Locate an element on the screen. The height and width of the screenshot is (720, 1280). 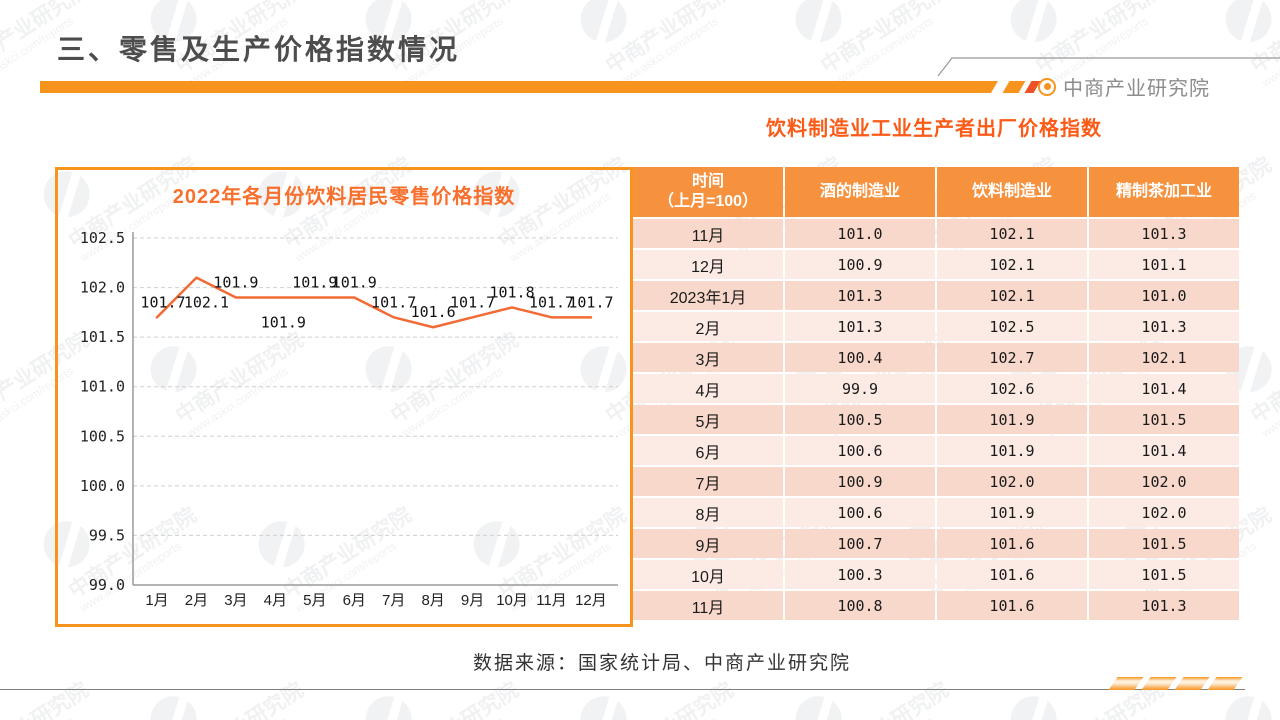
title-accent-bar is located at coordinates (519, 87).